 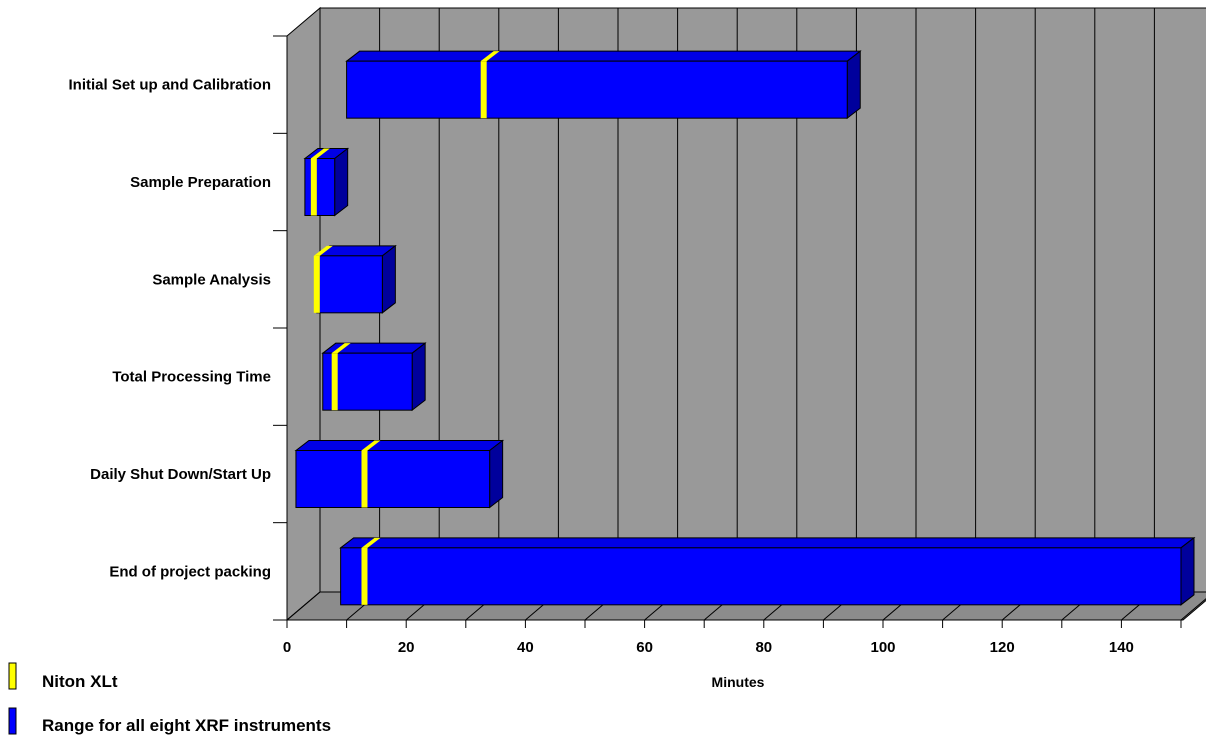 What do you see at coordinates (287, 647) in the screenshot?
I see `x-tick-label: 0` at bounding box center [287, 647].